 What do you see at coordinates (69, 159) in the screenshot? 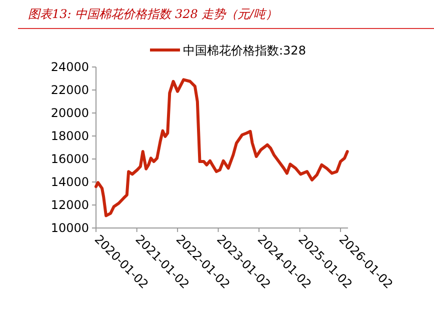
I see `y-tick-label: 16000` at bounding box center [69, 159].